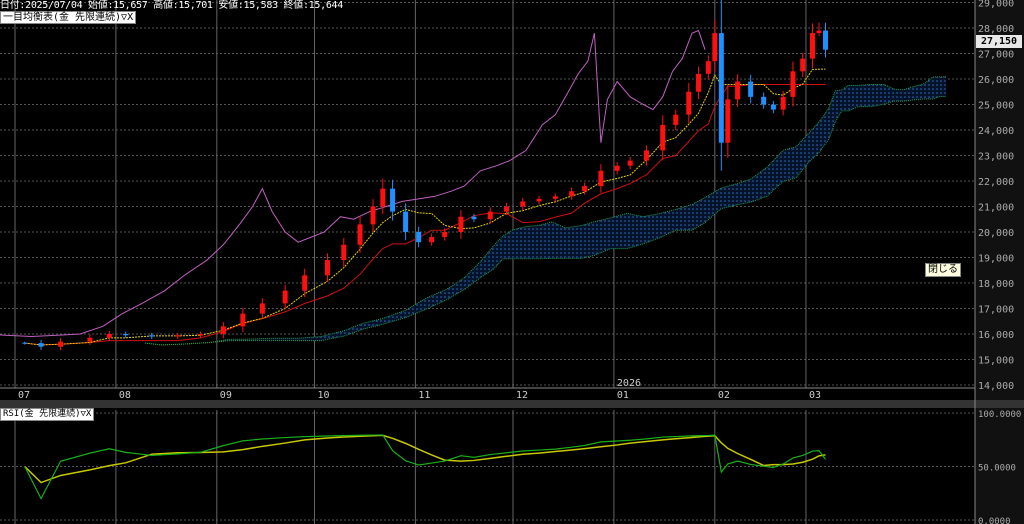 The height and width of the screenshot is (524, 1024). Describe the element at coordinates (996, 386) in the screenshot. I see `price-tick-label: 14,000` at that location.